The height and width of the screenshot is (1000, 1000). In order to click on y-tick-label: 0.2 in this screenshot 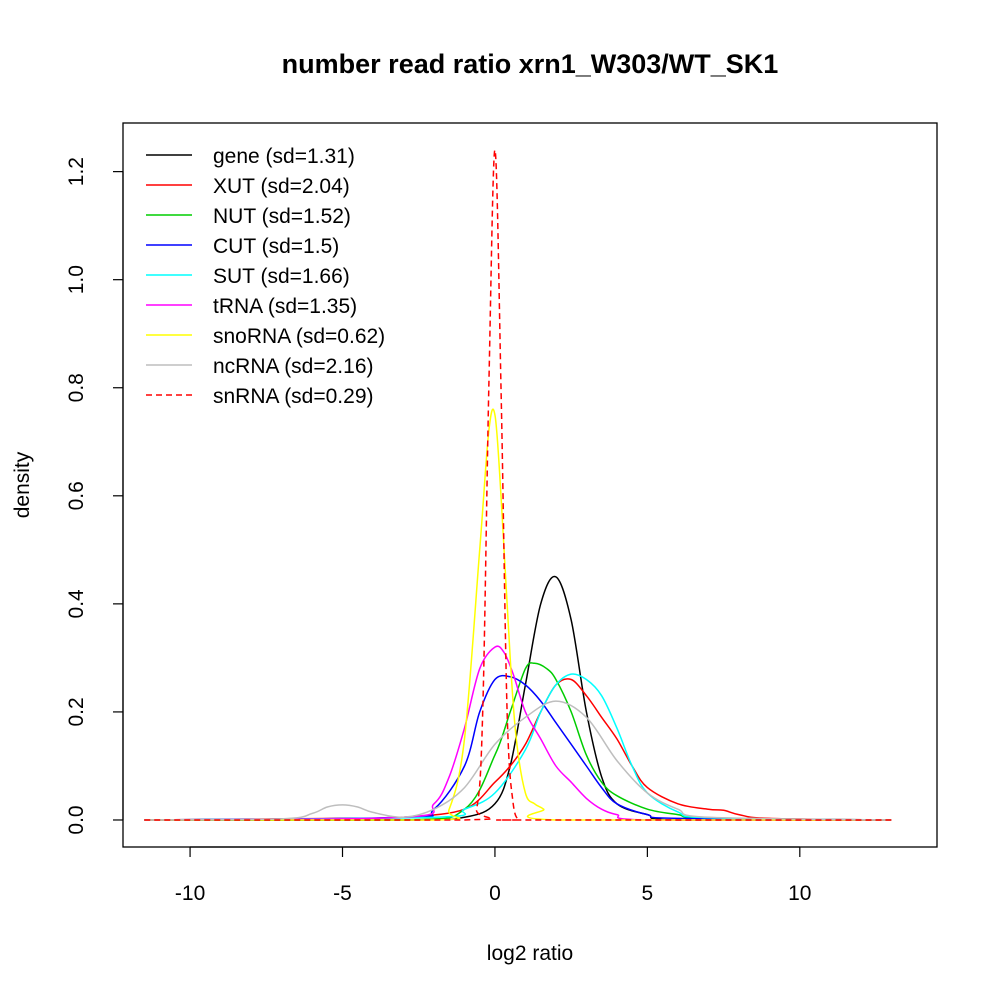, I will do `click(76, 711)`.